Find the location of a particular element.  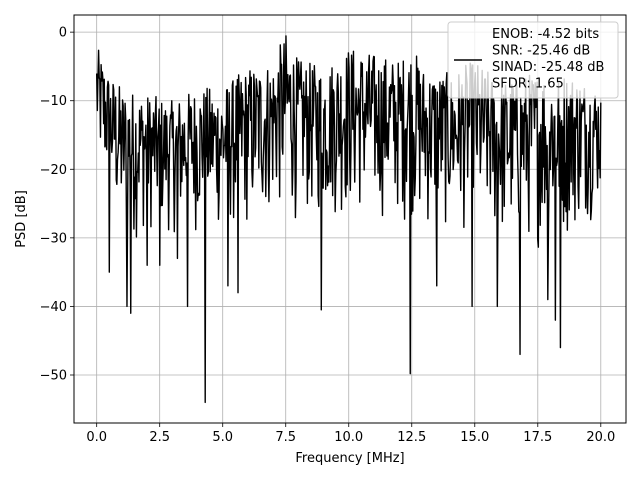

legend-line-enob: ENOB: -4.52 bits is located at coordinates (545, 34).